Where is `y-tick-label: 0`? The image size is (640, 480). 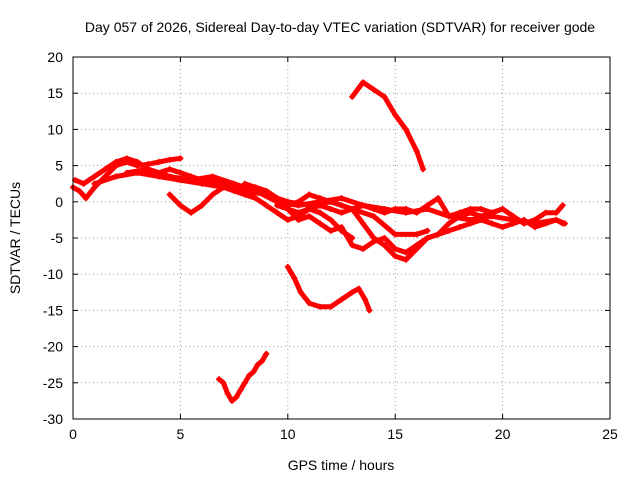 y-tick-label: 0 is located at coordinates (59, 202).